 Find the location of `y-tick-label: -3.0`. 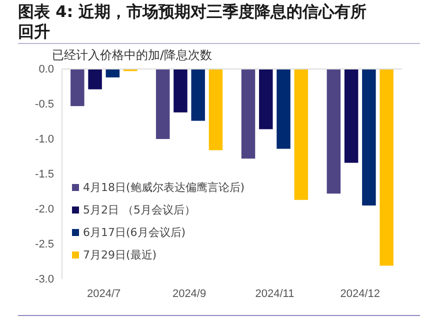

y-tick-label: -3.0 is located at coordinates (44, 280).